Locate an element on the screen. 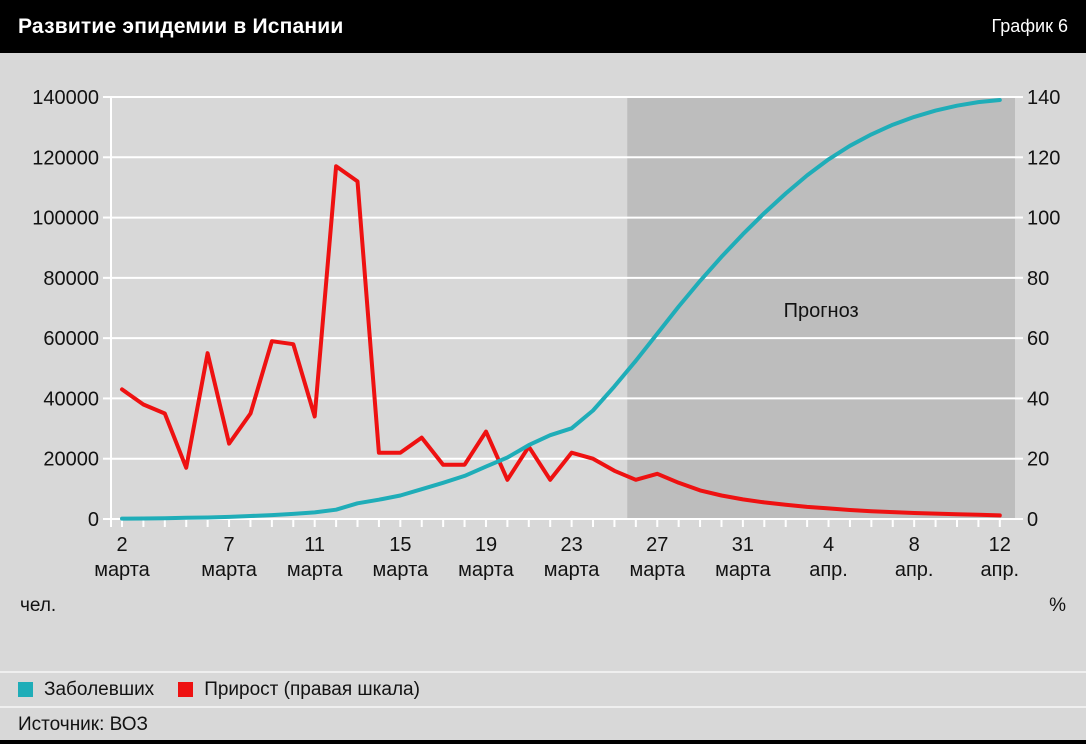 This screenshot has height=744, width=1086. x-axis-label-day: 11 is located at coordinates (314, 545).